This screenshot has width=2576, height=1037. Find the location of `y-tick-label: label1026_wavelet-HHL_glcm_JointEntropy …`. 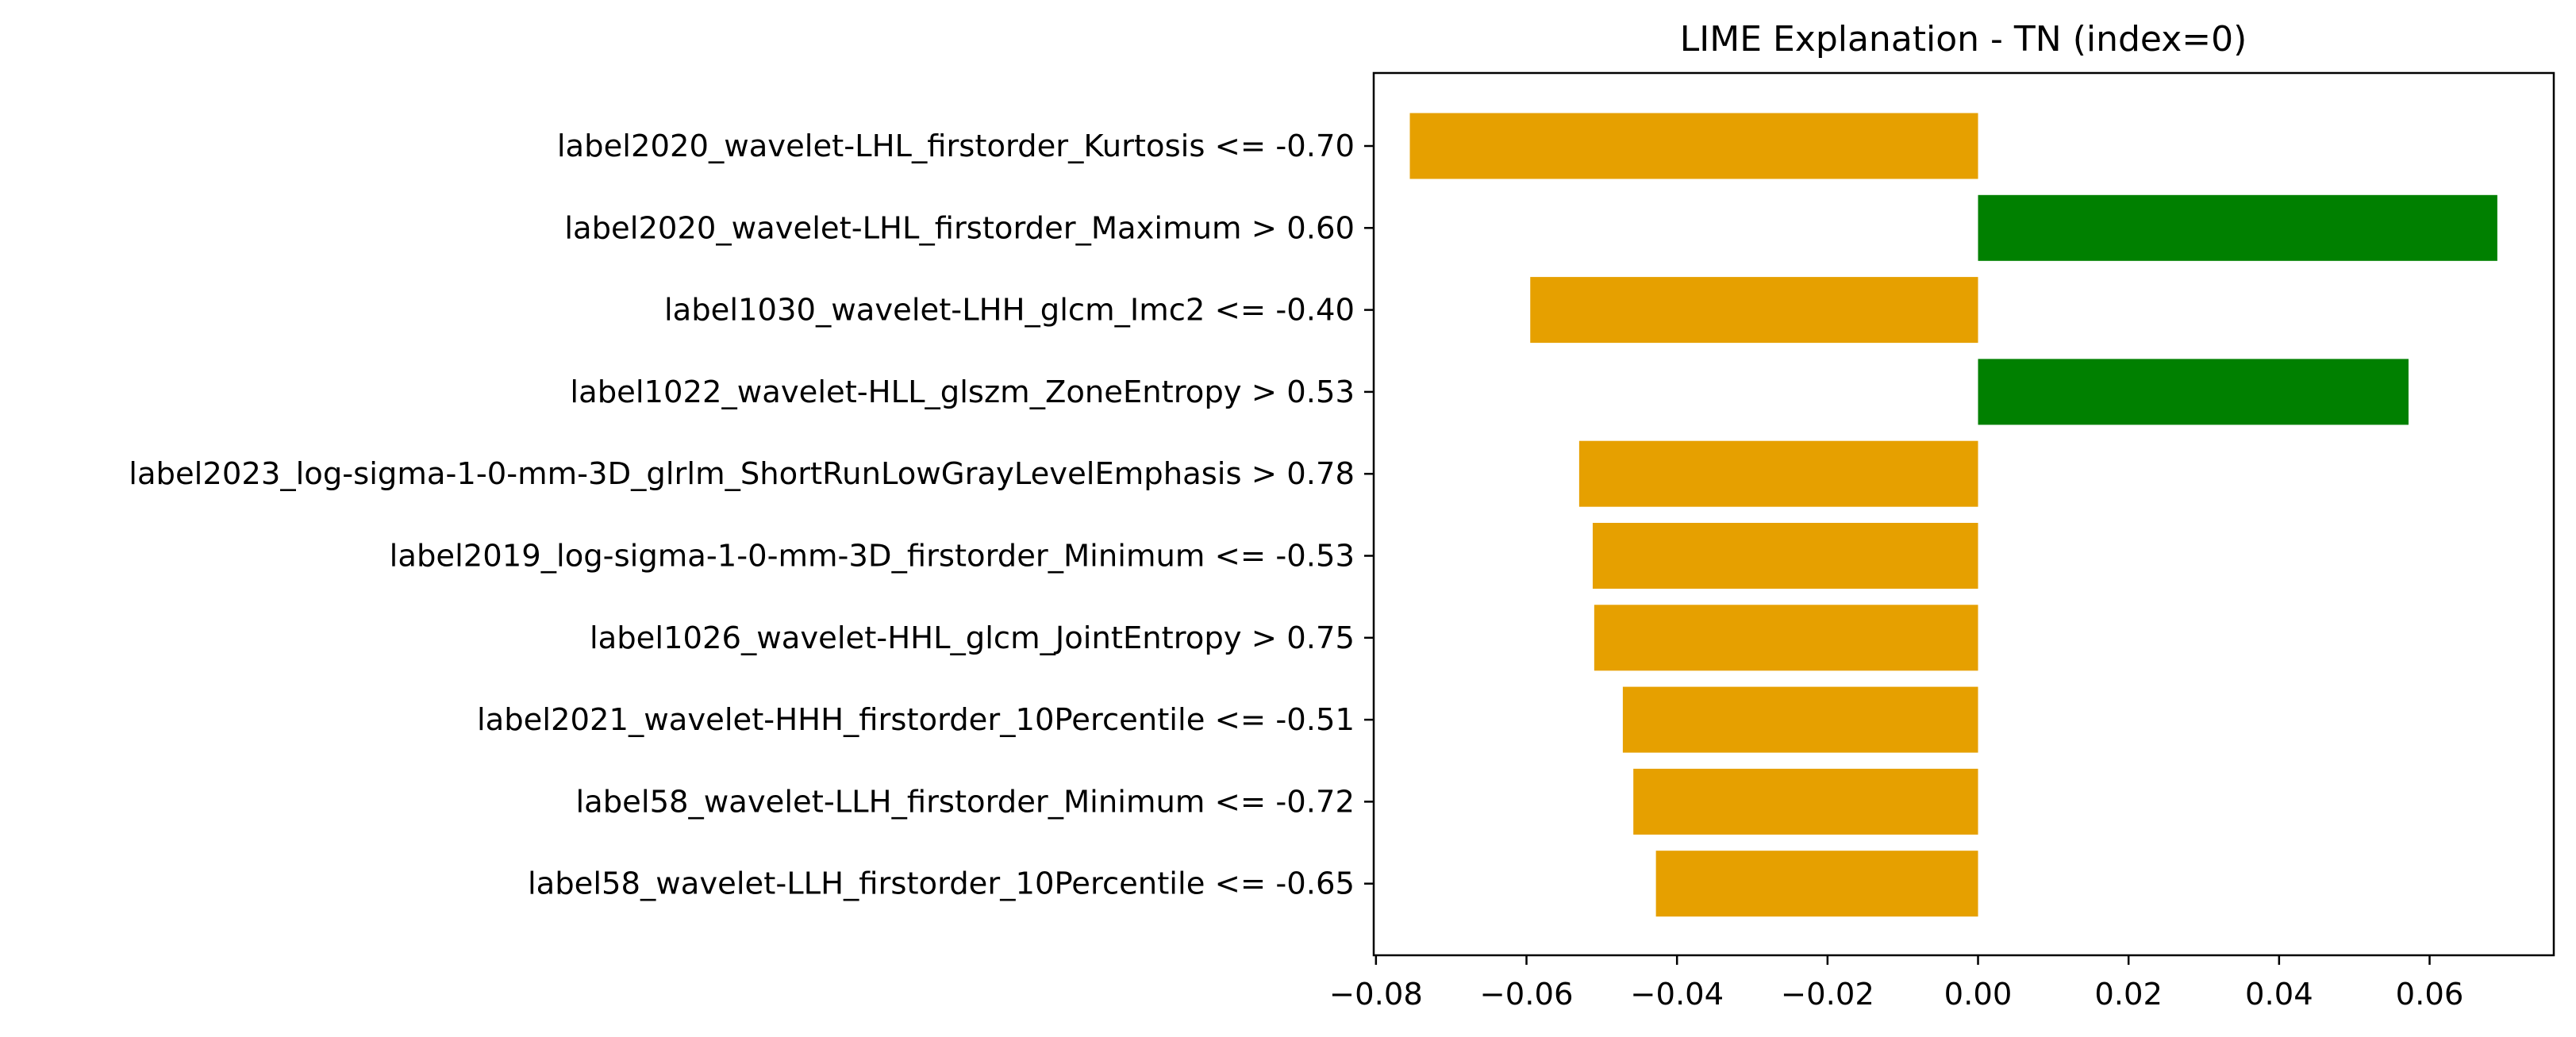

y-tick-label: label1026_wavelet-HHL_glcm_JointEntropy … is located at coordinates (972, 638).